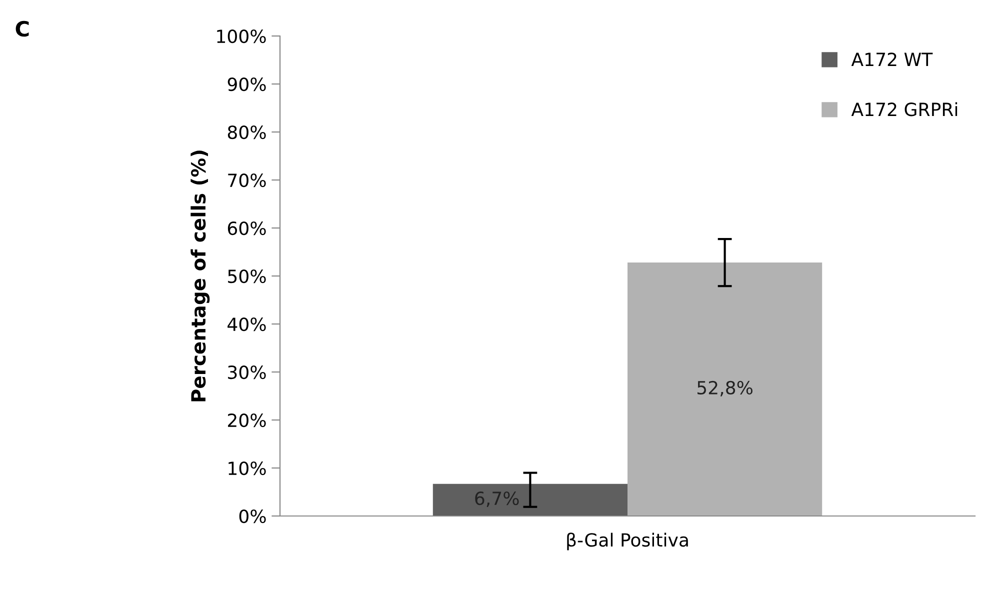 The image size is (984, 606). I want to click on legend-label: A172 GRPRi, so click(904, 109).